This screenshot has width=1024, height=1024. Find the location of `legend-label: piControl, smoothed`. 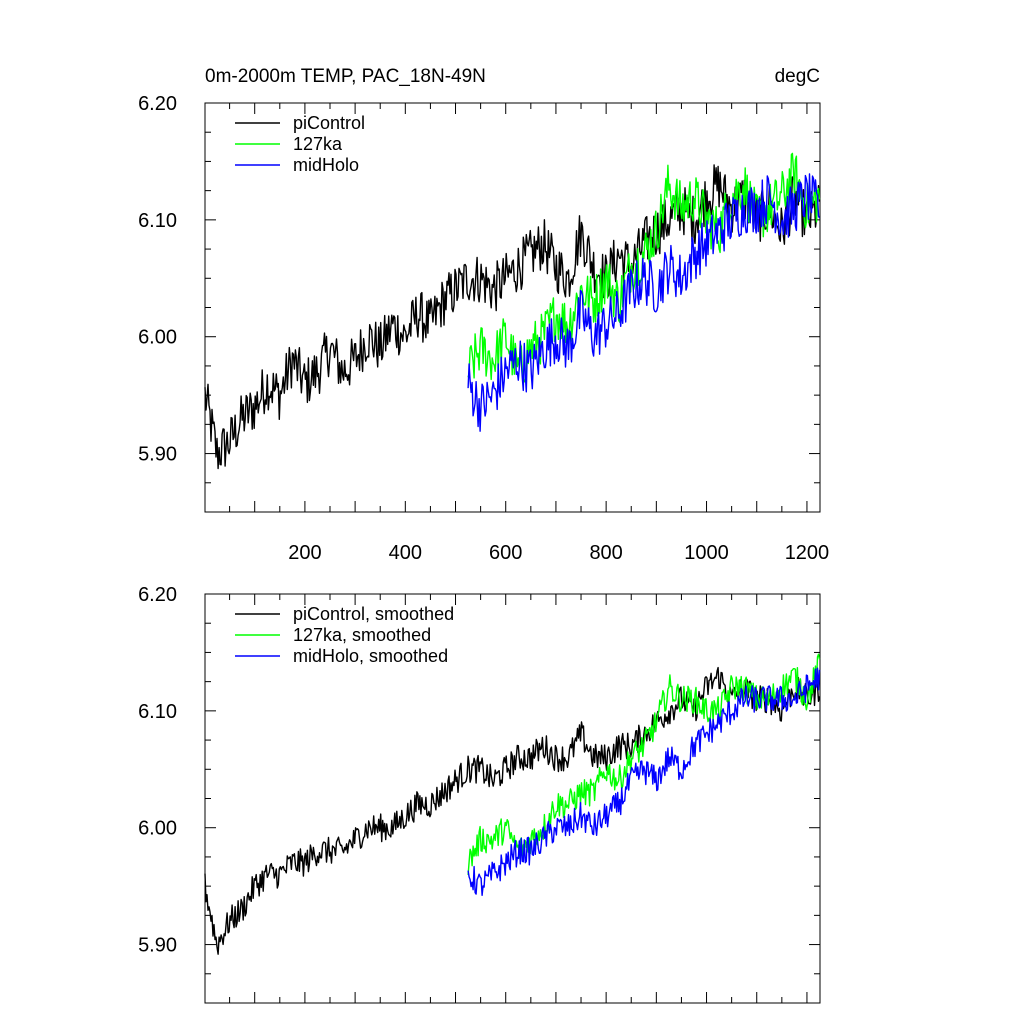

legend-label: piControl, smoothed is located at coordinates (373, 614).